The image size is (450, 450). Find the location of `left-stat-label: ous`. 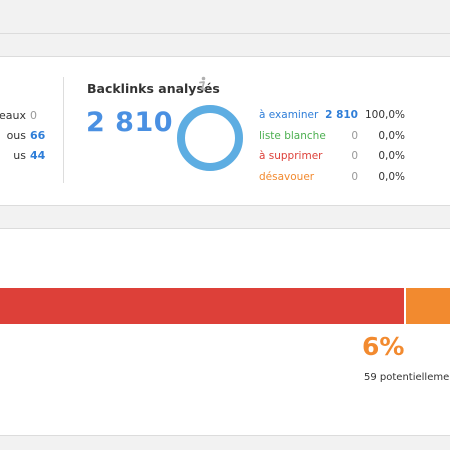

left-stat-label: ous is located at coordinates (16, 135).